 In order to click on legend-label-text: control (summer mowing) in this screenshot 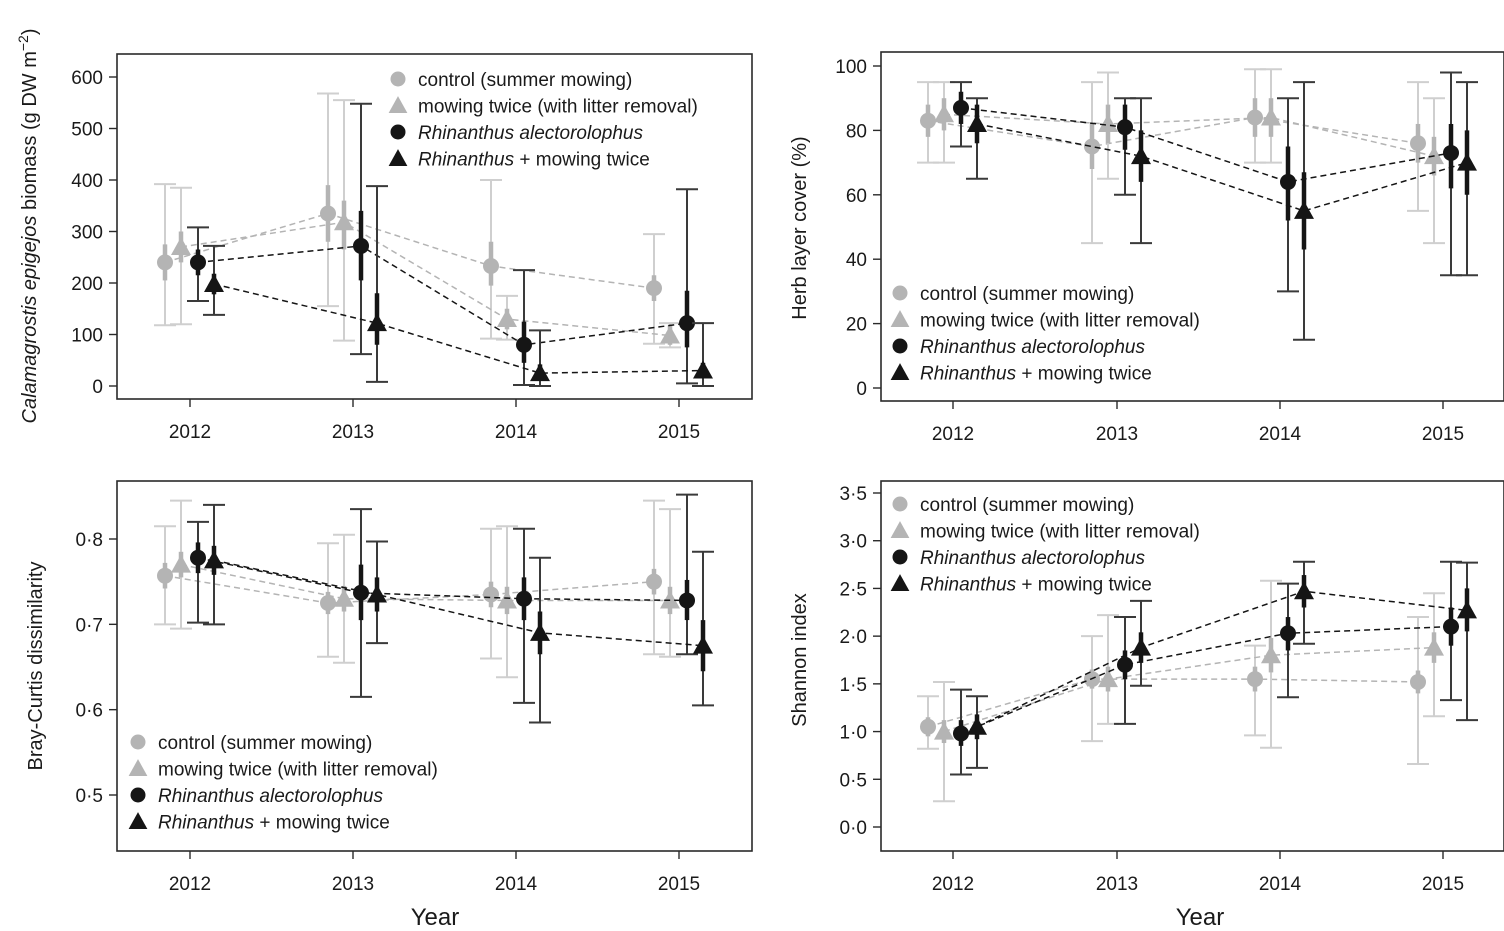, I will do `click(1027, 505)`.